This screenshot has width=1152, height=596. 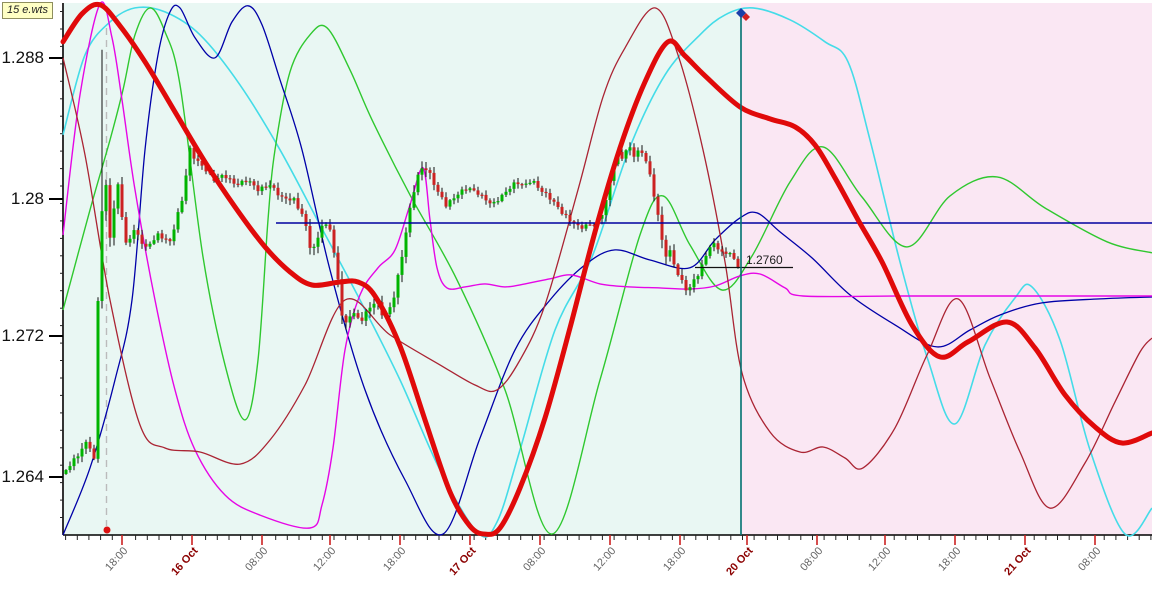 I want to click on y-axis-label: 1.264, so click(x=22, y=476).